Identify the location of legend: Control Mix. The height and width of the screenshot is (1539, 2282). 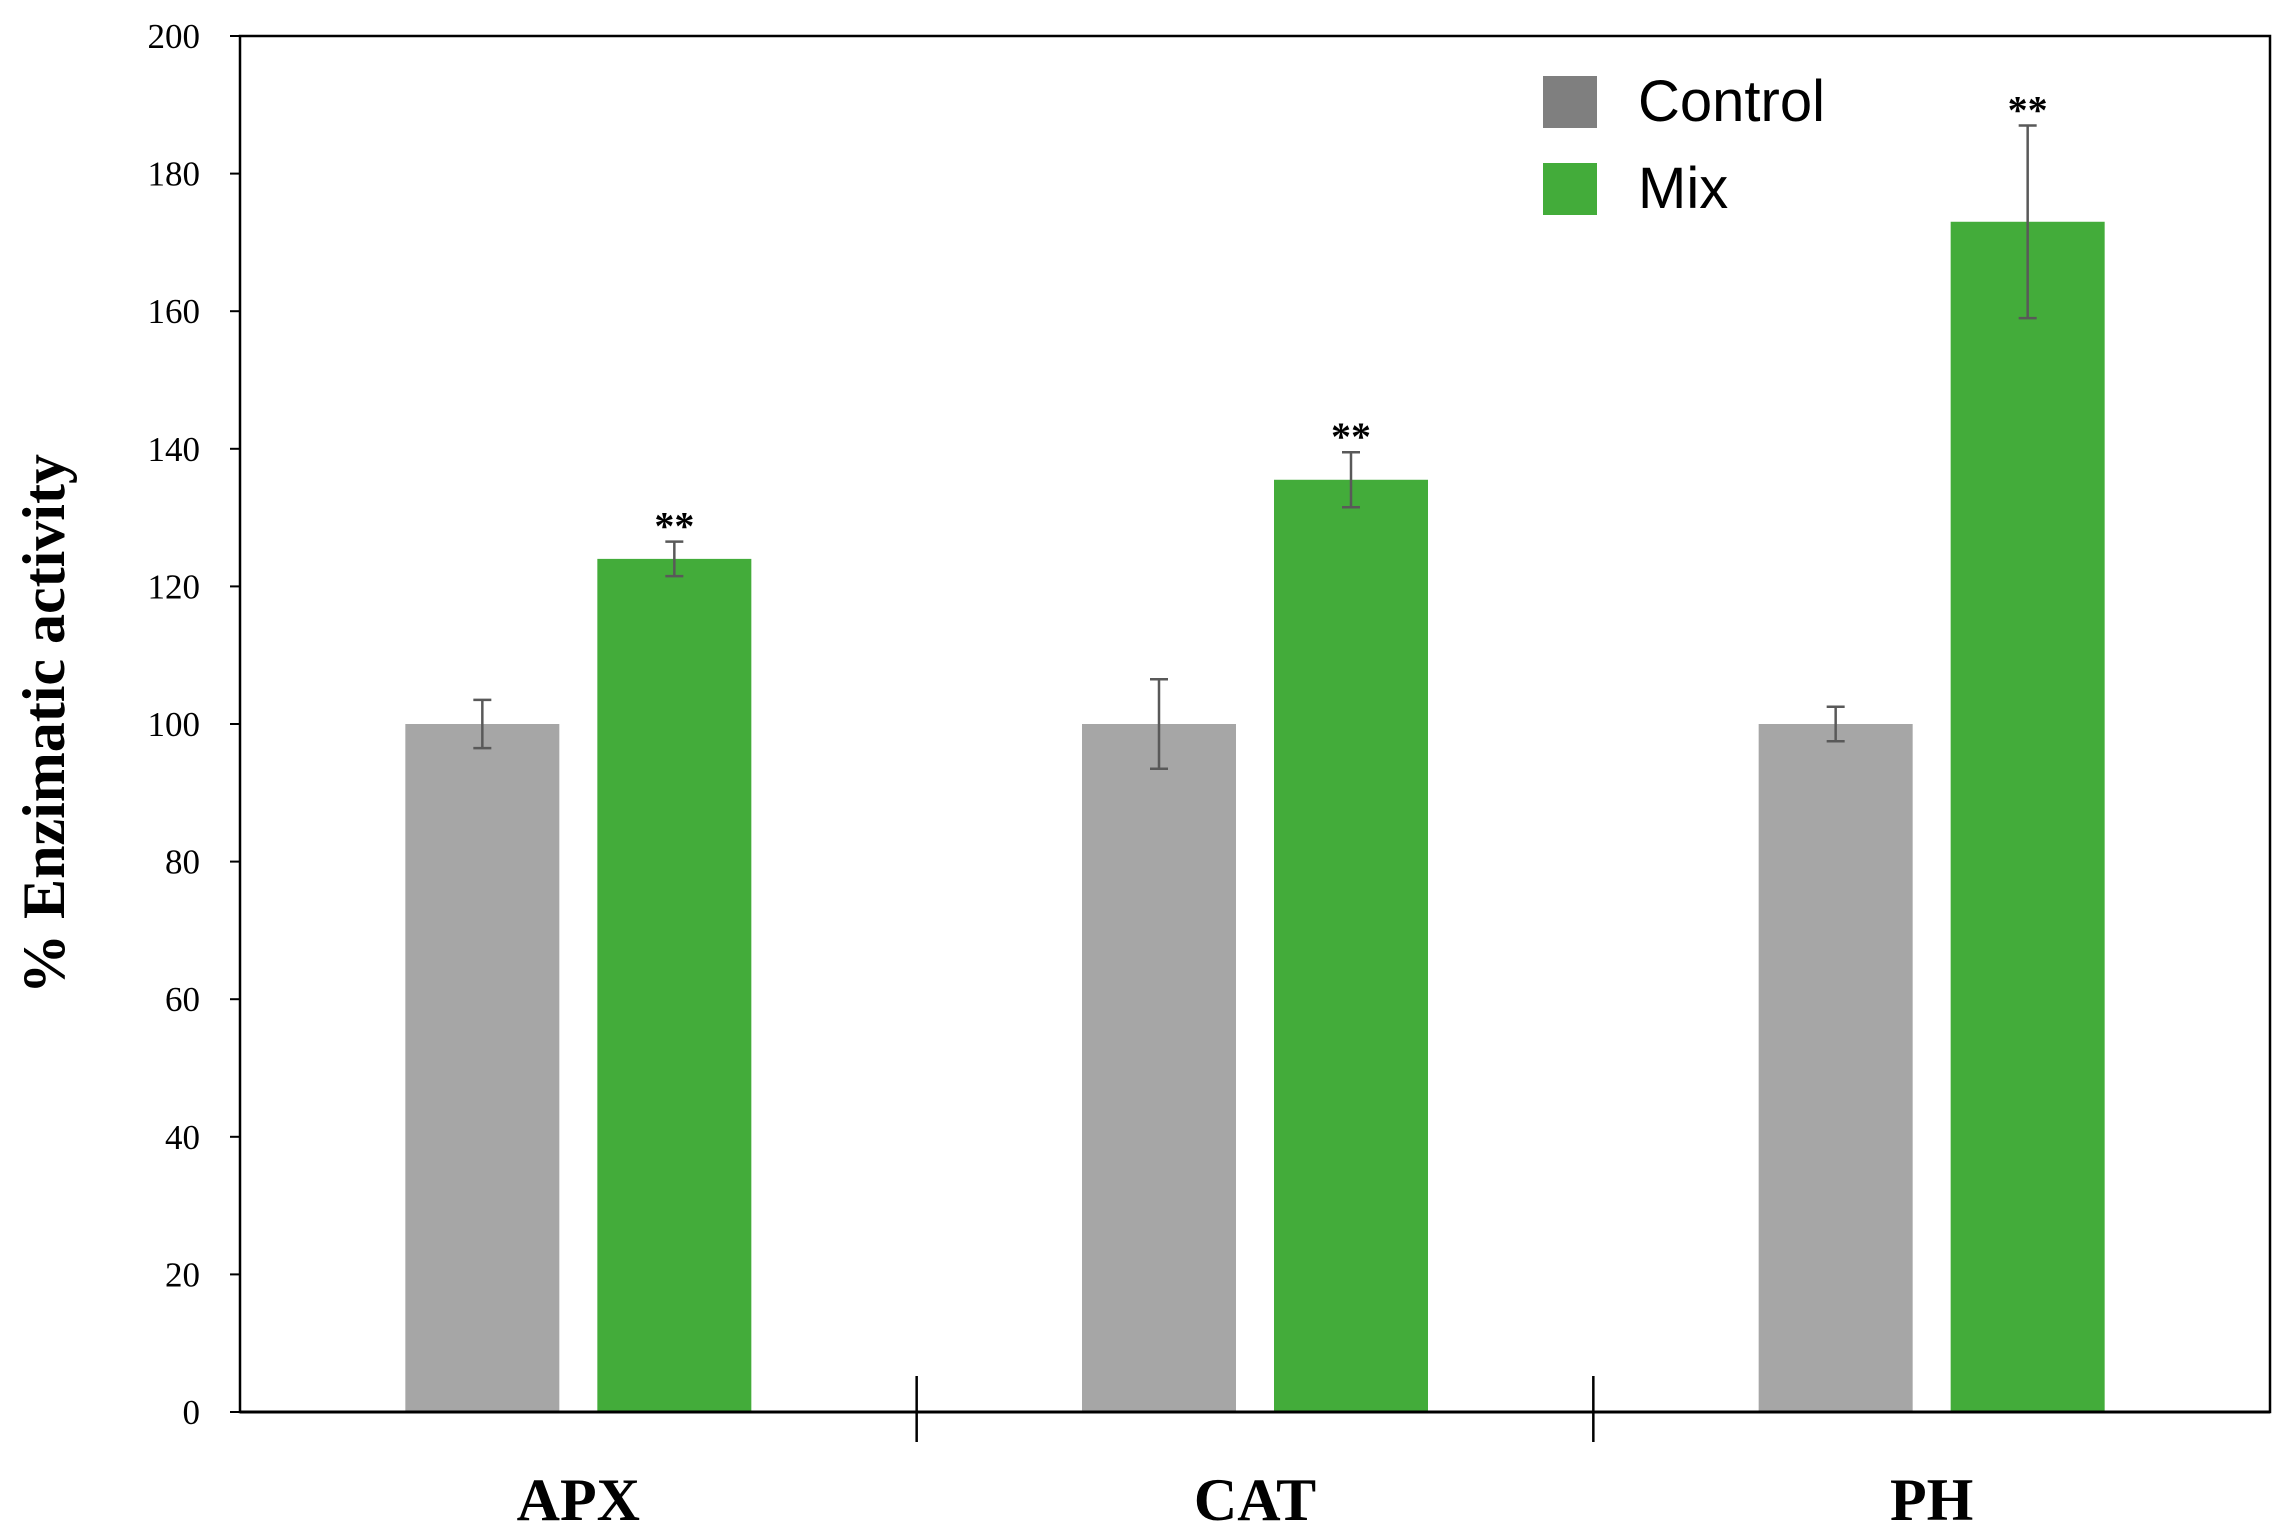
(1684, 145).